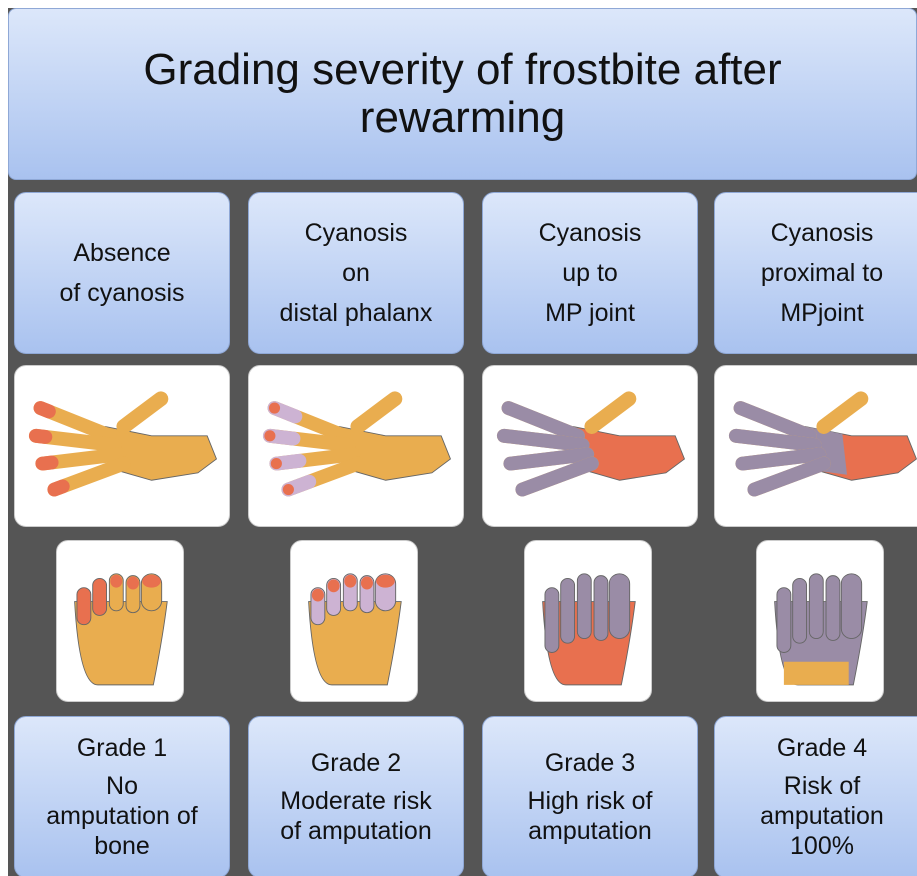  Describe the element at coordinates (122, 816) in the screenshot. I see `outcome-line: amputation of` at that location.